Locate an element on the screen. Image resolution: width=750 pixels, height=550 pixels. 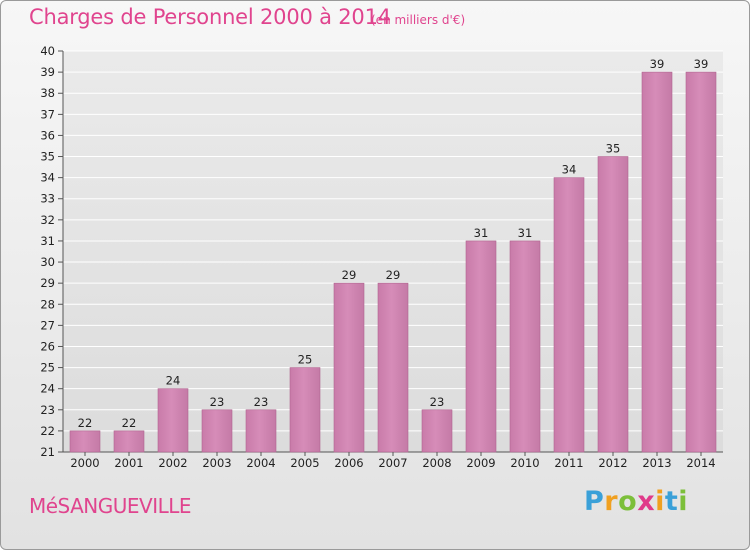
y-tick-label: 31 is located at coordinates (47, 241).